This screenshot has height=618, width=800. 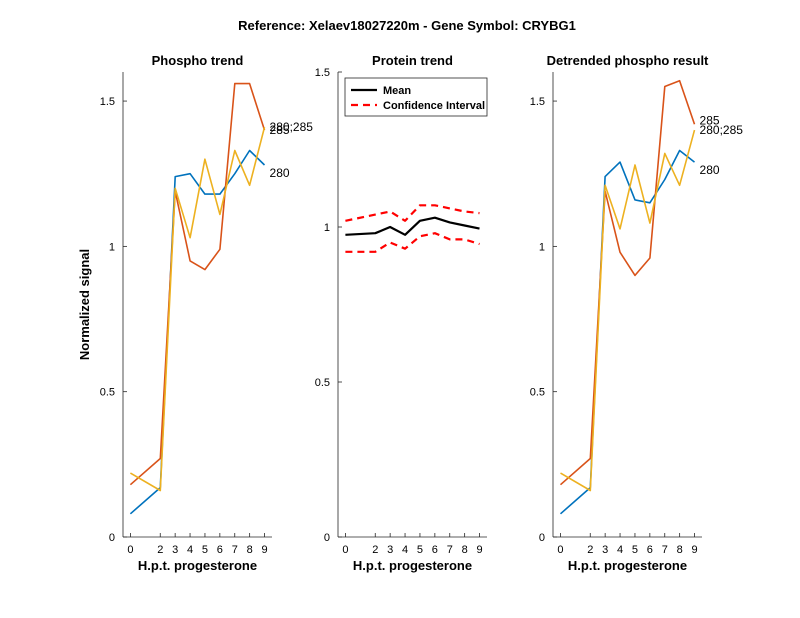 What do you see at coordinates (198, 60) in the screenshot?
I see `panel-title: Phospho trend` at bounding box center [198, 60].